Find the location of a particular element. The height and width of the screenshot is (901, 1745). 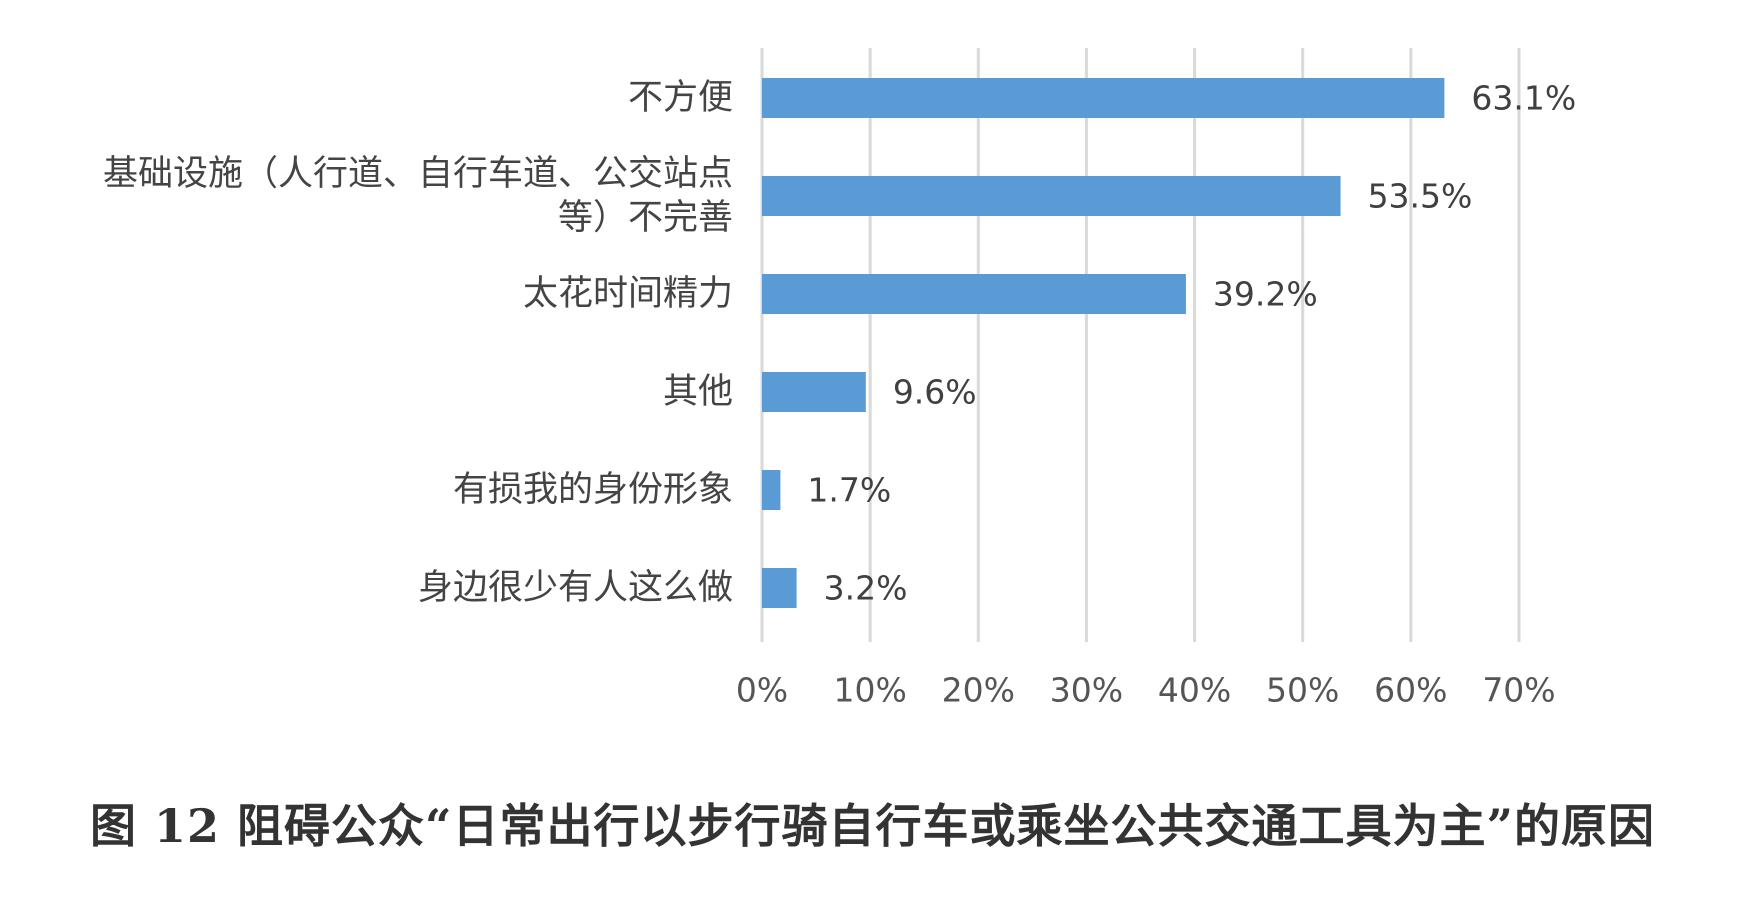

value-label-2: 53.5% is located at coordinates (1420, 196).